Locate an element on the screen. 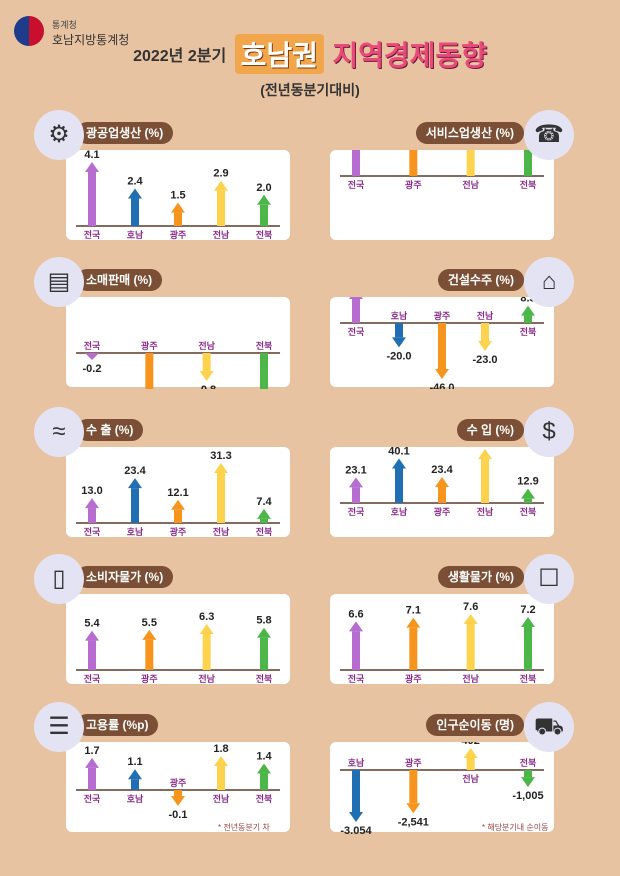 This screenshot has height=876, width=620. bar-전국: 13.0 전국 is located at coordinates (91, 511).